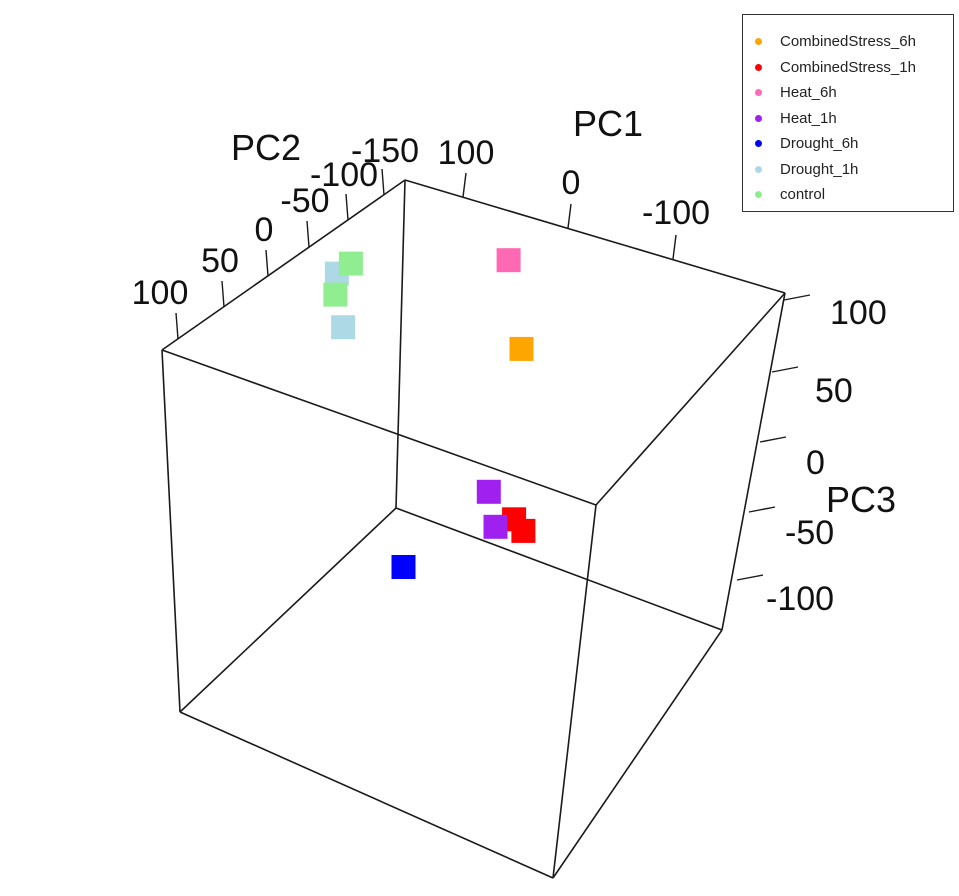 The height and width of the screenshot is (896, 959). Describe the element at coordinates (808, 93) in the screenshot. I see `legend-label: Heat_6h` at that location.